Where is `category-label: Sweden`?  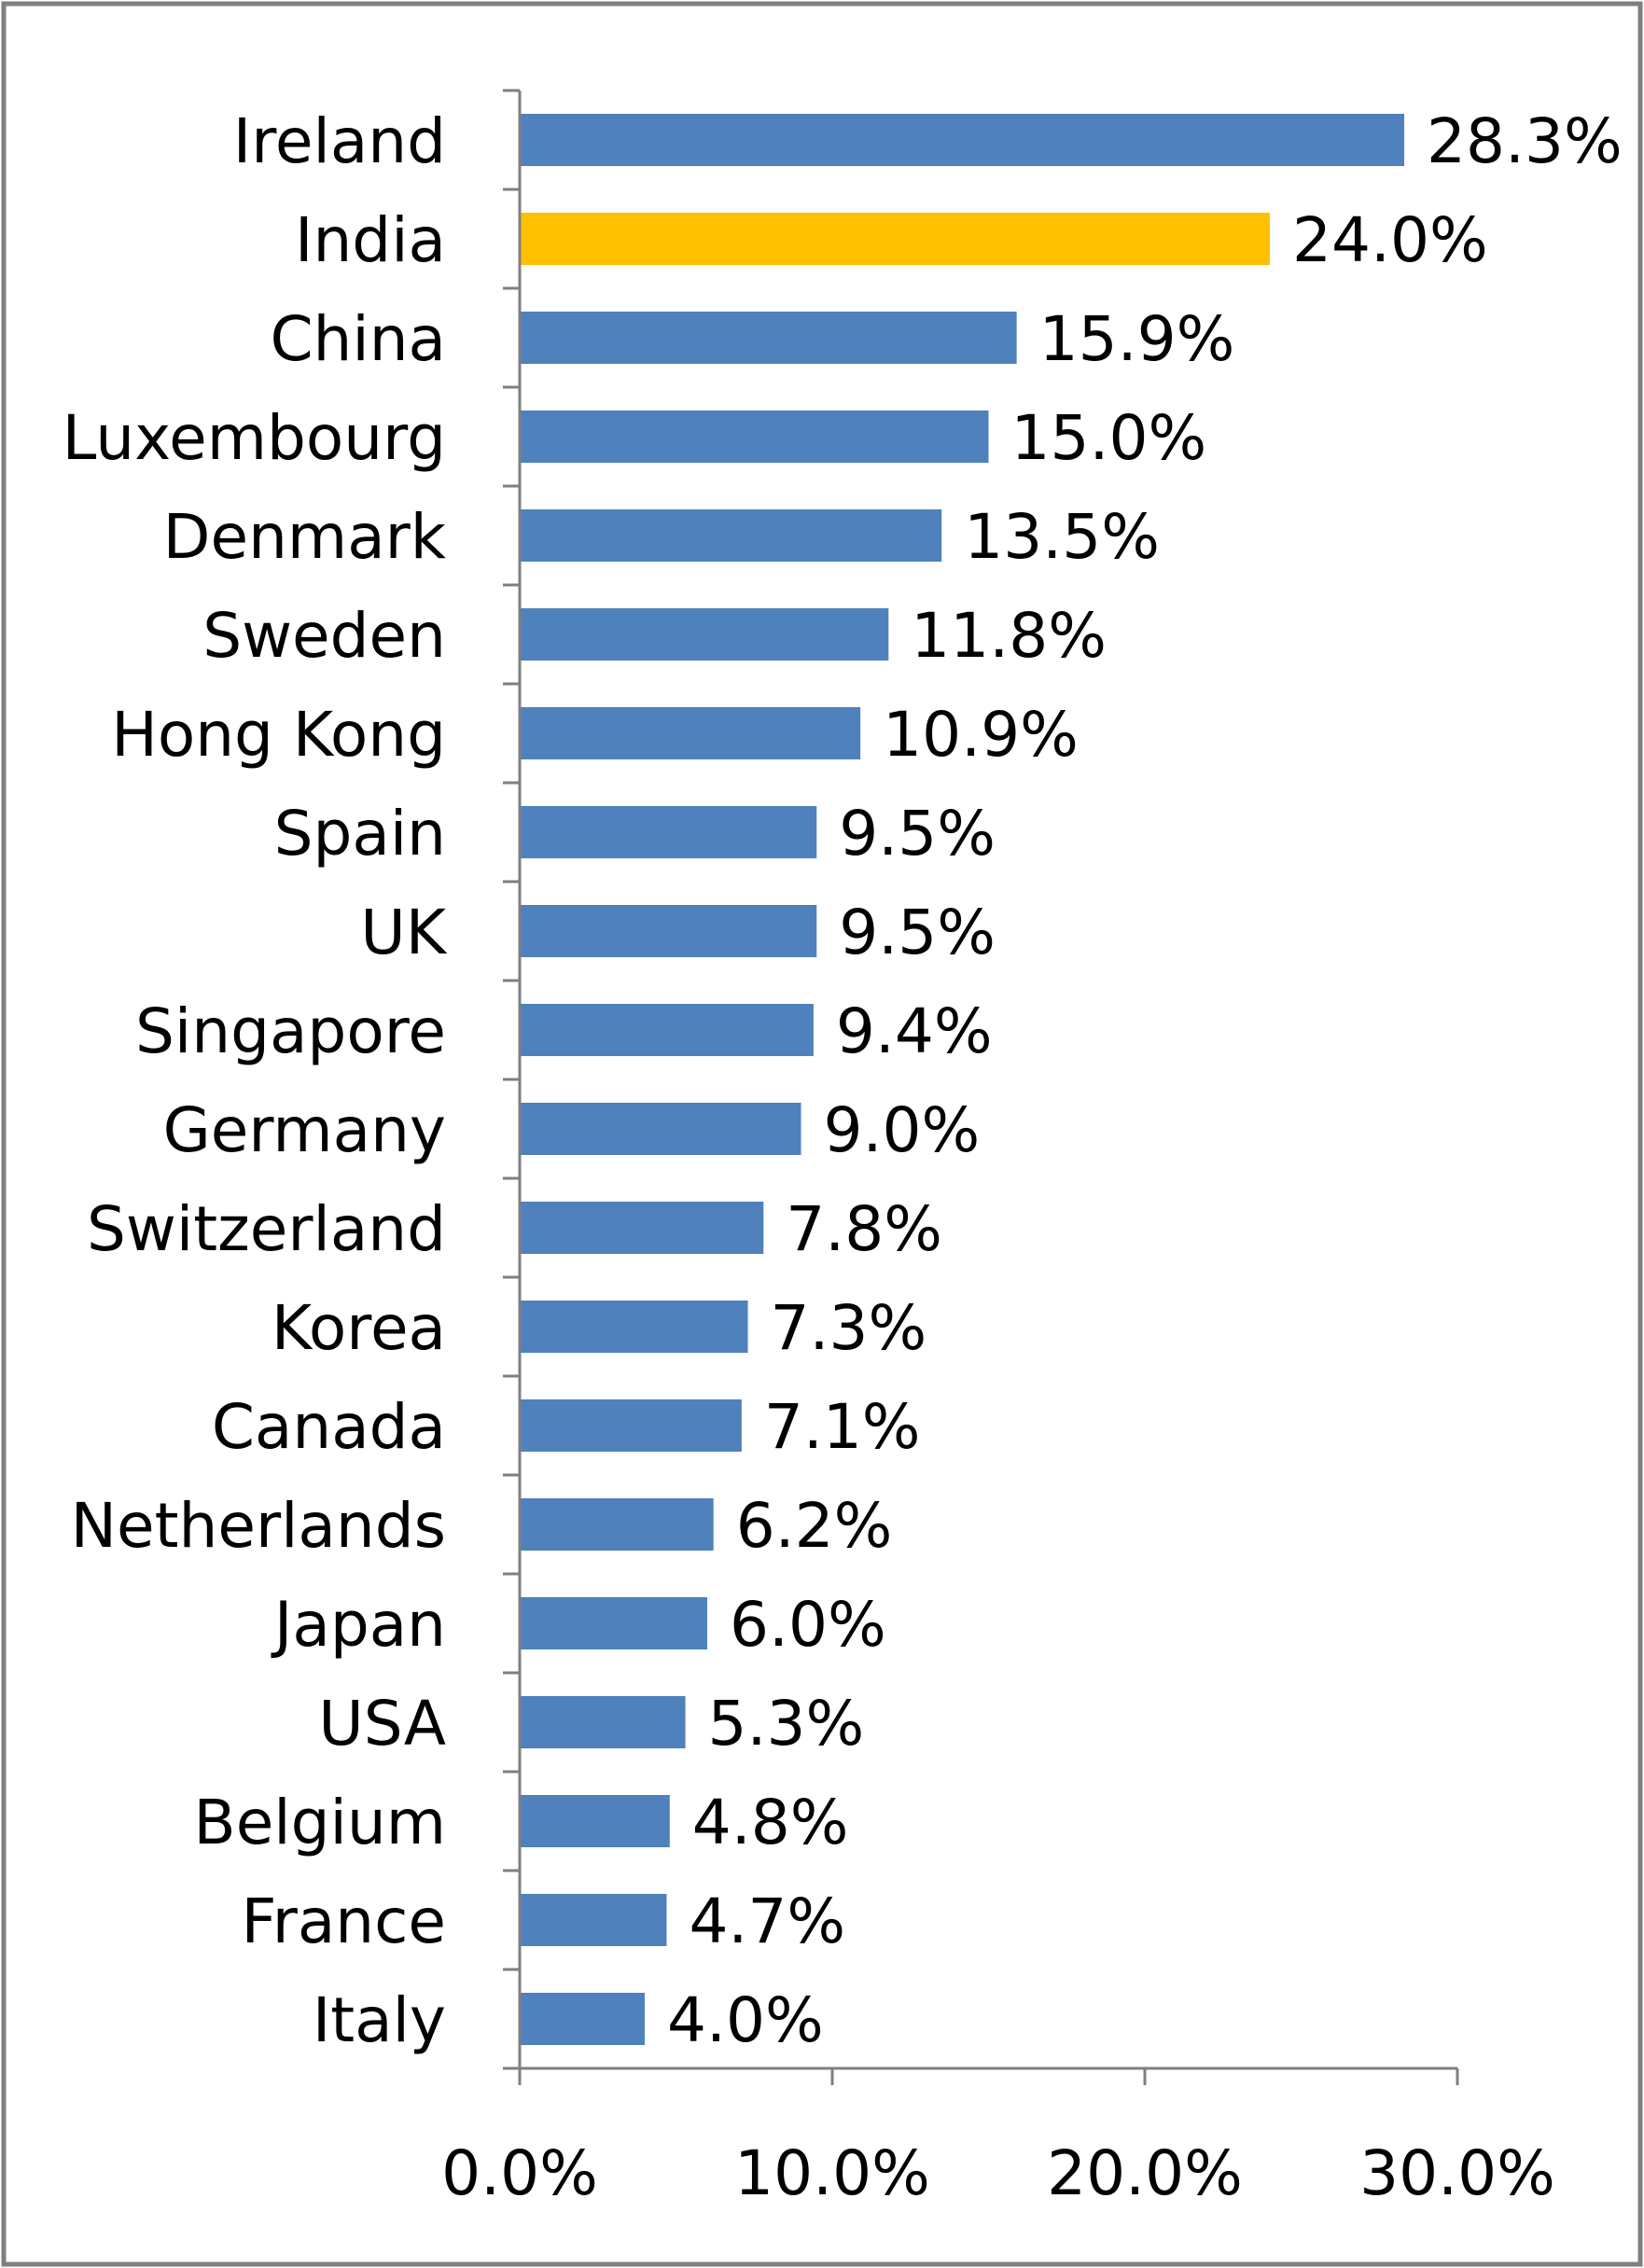 category-label: Sweden is located at coordinates (324, 636).